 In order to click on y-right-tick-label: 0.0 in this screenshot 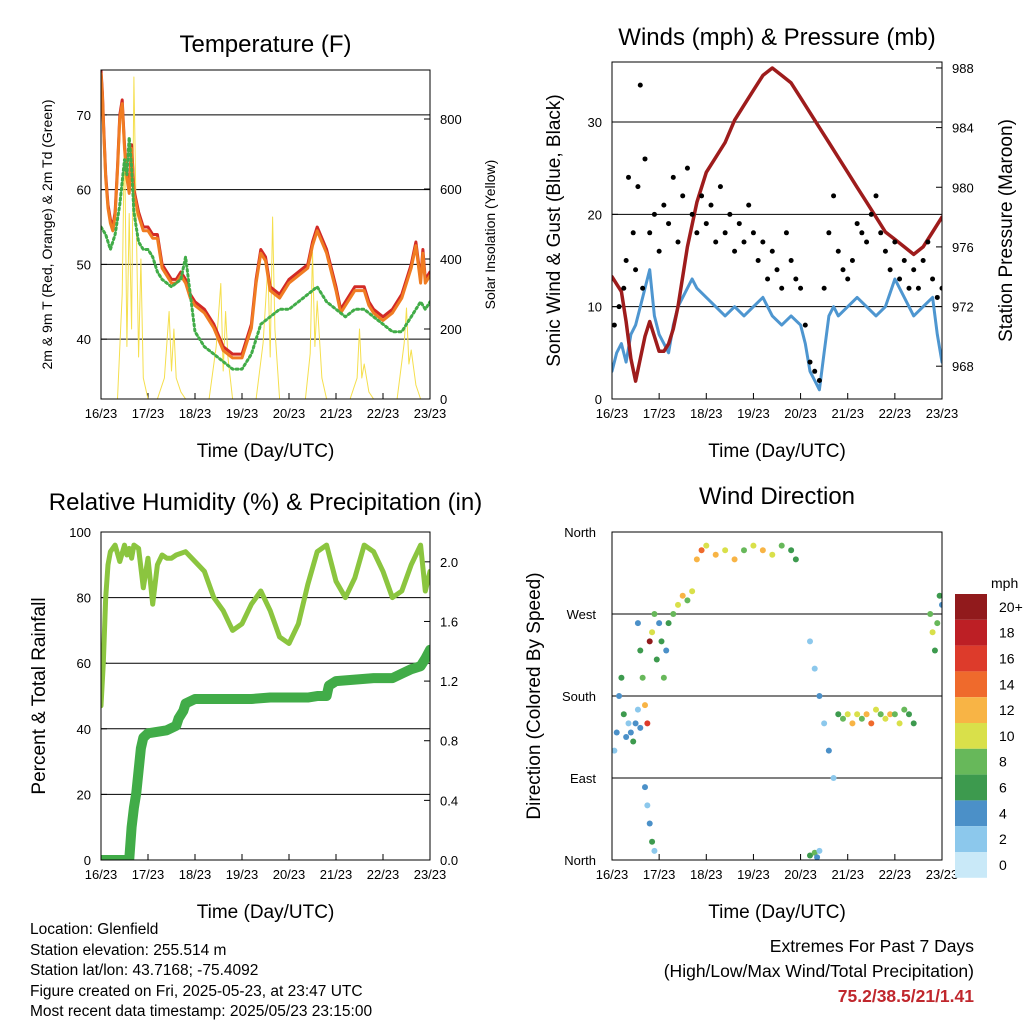, I will do `click(449, 860)`.